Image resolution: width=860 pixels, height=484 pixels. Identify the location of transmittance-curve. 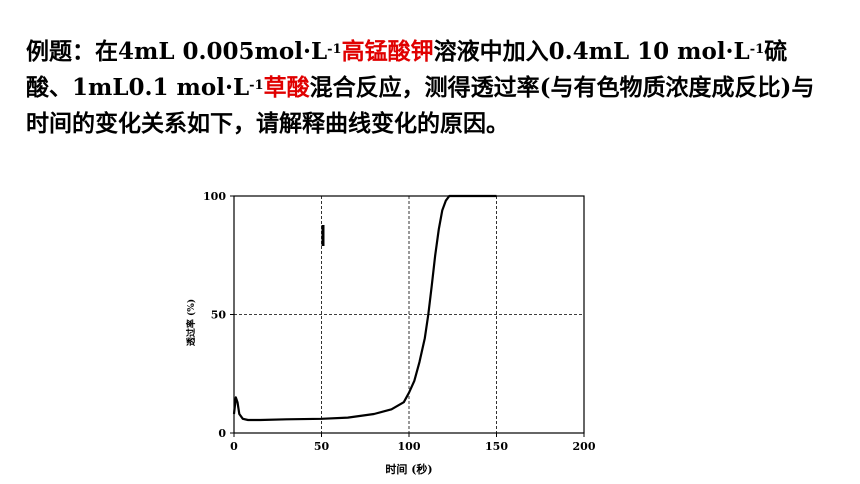
(364, 308).